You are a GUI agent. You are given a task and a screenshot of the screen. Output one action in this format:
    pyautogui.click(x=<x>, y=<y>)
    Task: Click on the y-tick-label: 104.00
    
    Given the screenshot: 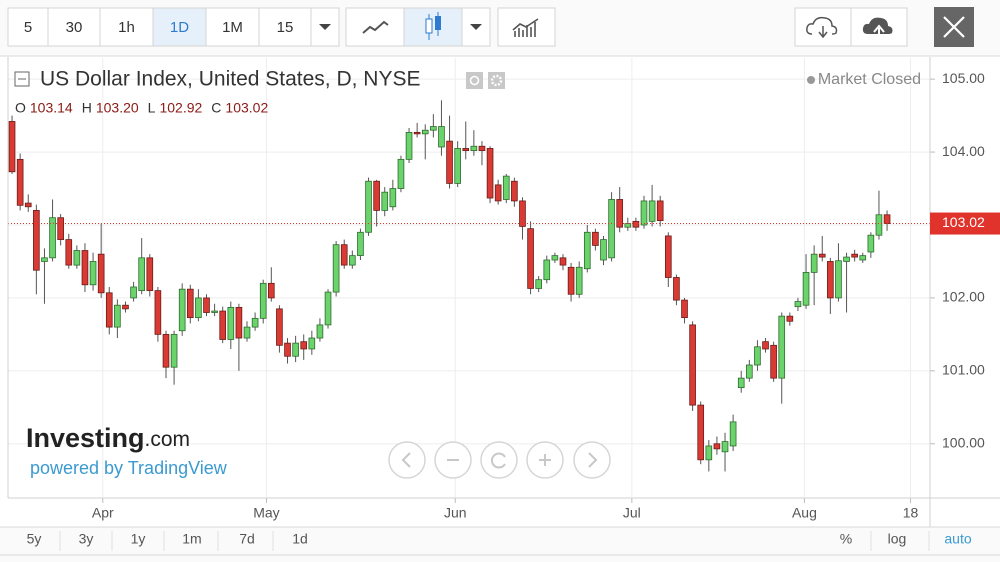 What is the action you would take?
    pyautogui.click(x=963, y=151)
    